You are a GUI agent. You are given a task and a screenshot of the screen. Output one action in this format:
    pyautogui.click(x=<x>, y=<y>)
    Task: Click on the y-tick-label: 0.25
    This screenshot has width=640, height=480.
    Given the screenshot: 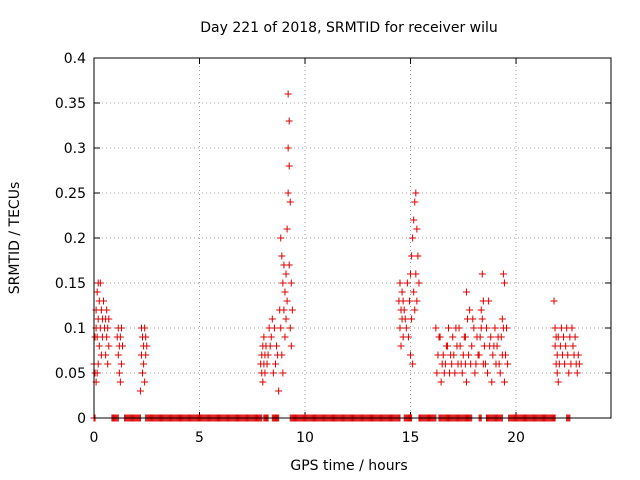 What is the action you would take?
    pyautogui.click(x=70, y=194)
    